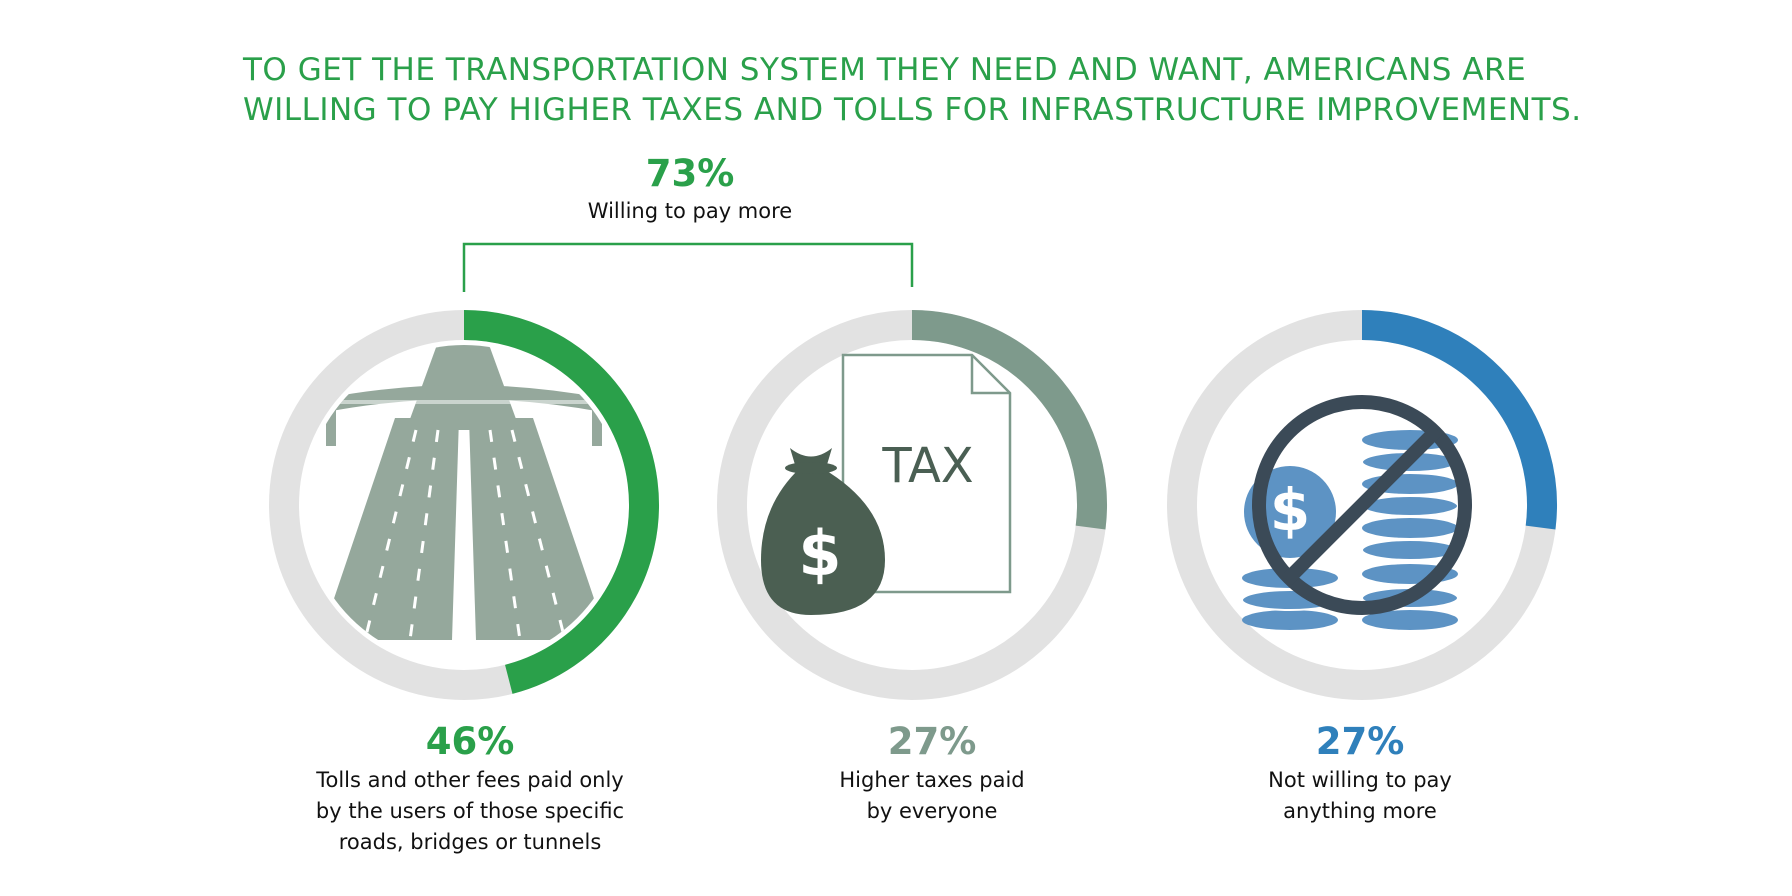  What do you see at coordinates (932, 811) in the screenshot?
I see `series-2-label-line-2: by everyone` at bounding box center [932, 811].